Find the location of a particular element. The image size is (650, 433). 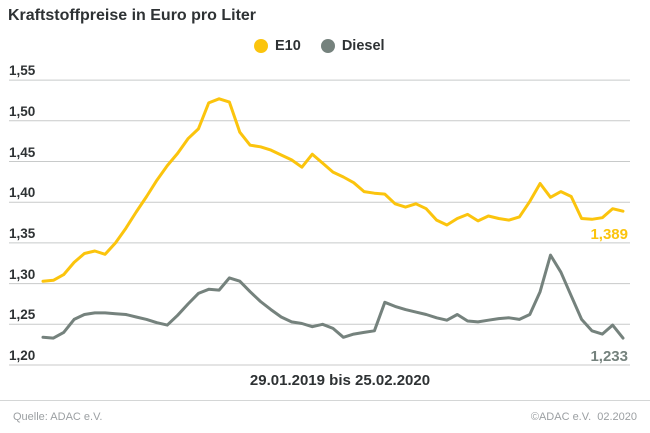

y-axis-tick-label: 1,30 is located at coordinates (22, 274).